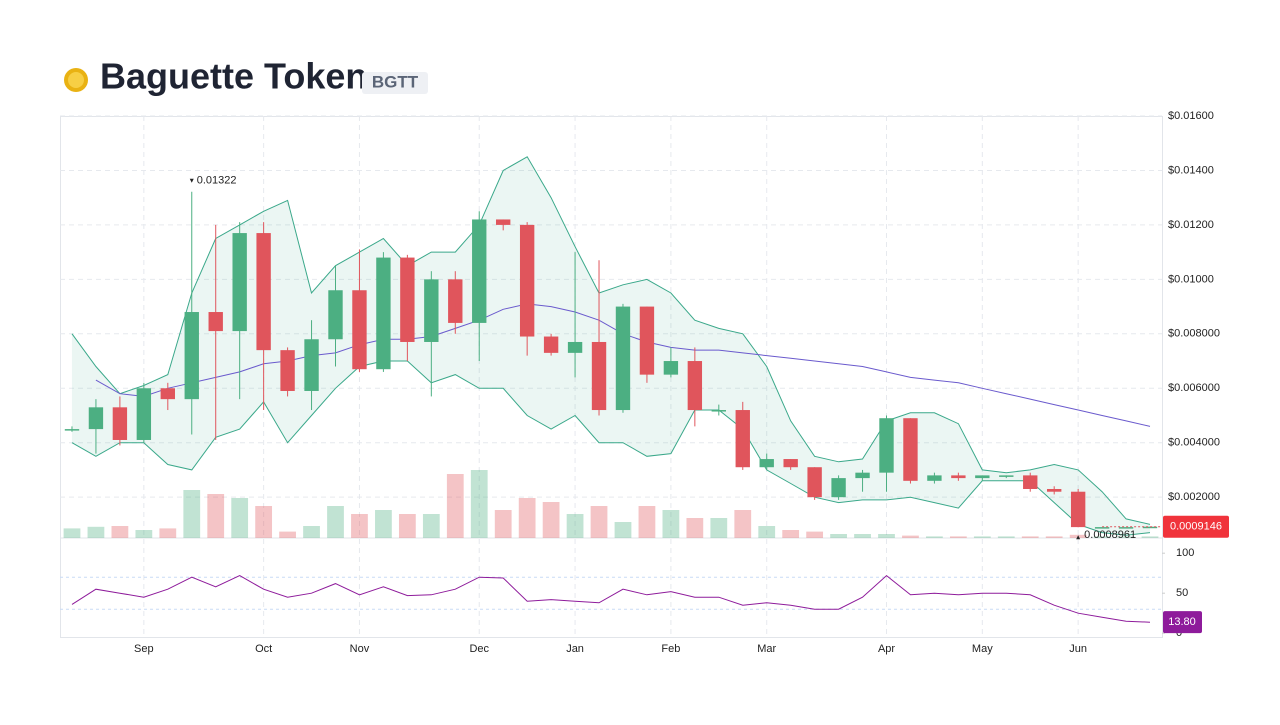 Image resolution: width=1280 pixels, height=725 pixels. What do you see at coordinates (575, 649) in the screenshot?
I see `x-tick-label: Jan` at bounding box center [575, 649].